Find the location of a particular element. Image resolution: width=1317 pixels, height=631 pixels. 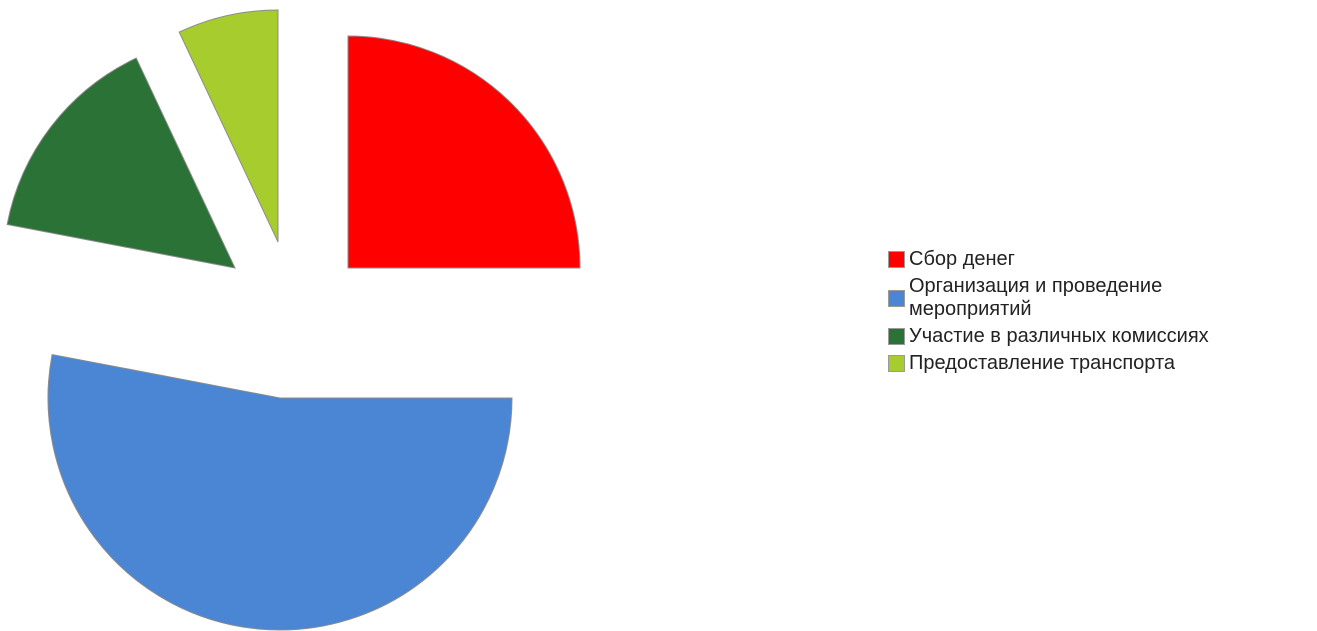

pie-slice-predostavlenie is located at coordinates (228, 126).